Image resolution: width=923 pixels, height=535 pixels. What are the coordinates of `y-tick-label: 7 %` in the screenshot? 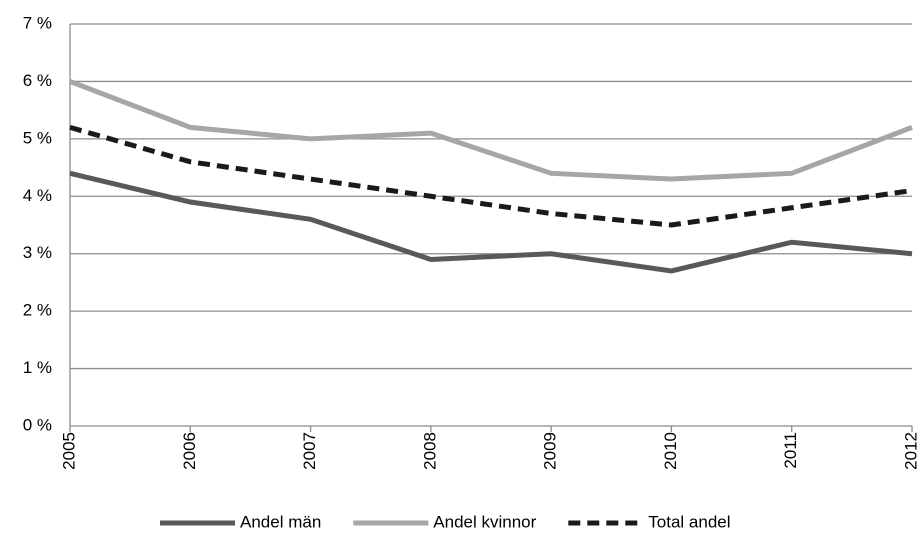 It's located at (37, 22).